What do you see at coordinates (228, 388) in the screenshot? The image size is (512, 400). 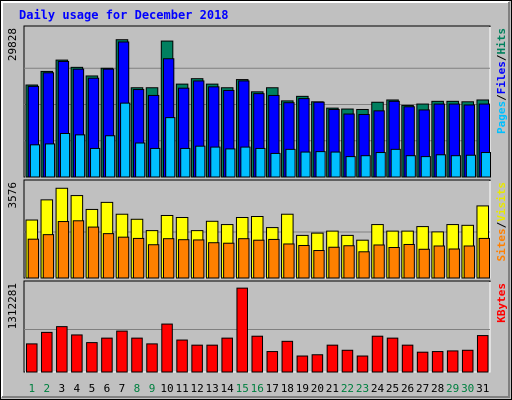 I see `day-label: 14` at bounding box center [228, 388].